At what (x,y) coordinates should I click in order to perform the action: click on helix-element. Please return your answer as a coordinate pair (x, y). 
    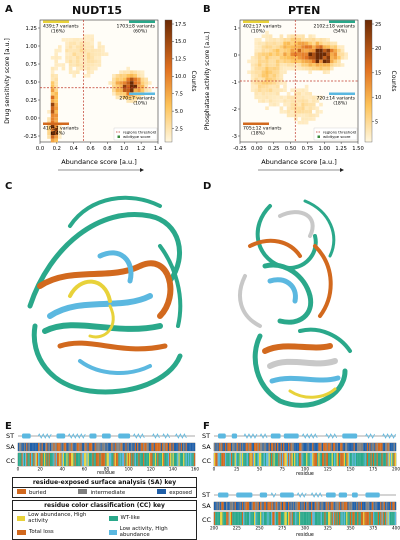
    Looking at the image, I should click on (316, 495).